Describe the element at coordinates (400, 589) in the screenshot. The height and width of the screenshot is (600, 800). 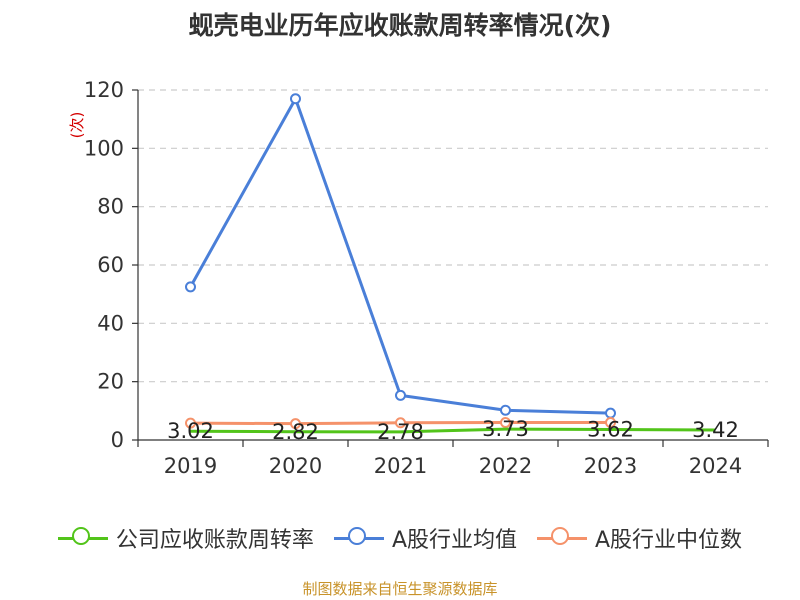
I see `data-source-note: 制图数据来自恒生聚源数据库` at that location.